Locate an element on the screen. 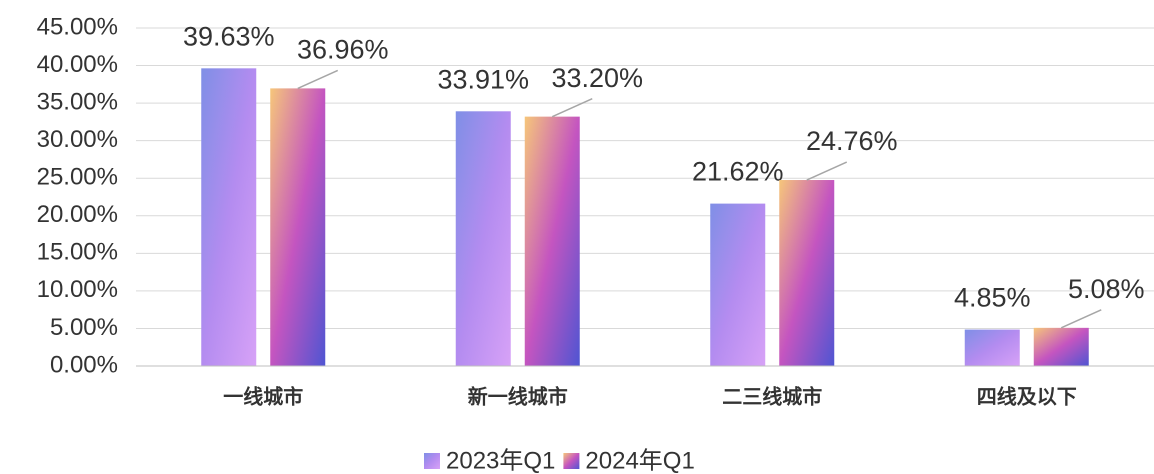 The image size is (1154, 474). y-tick-label: 0.00% is located at coordinates (84, 364).